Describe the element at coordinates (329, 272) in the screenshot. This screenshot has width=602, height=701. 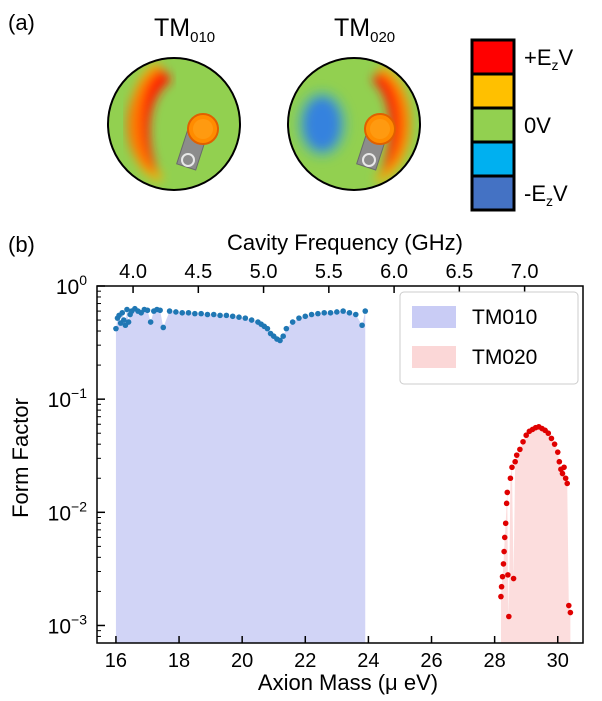
I see `top-x-tick-label: 5.5` at that location.